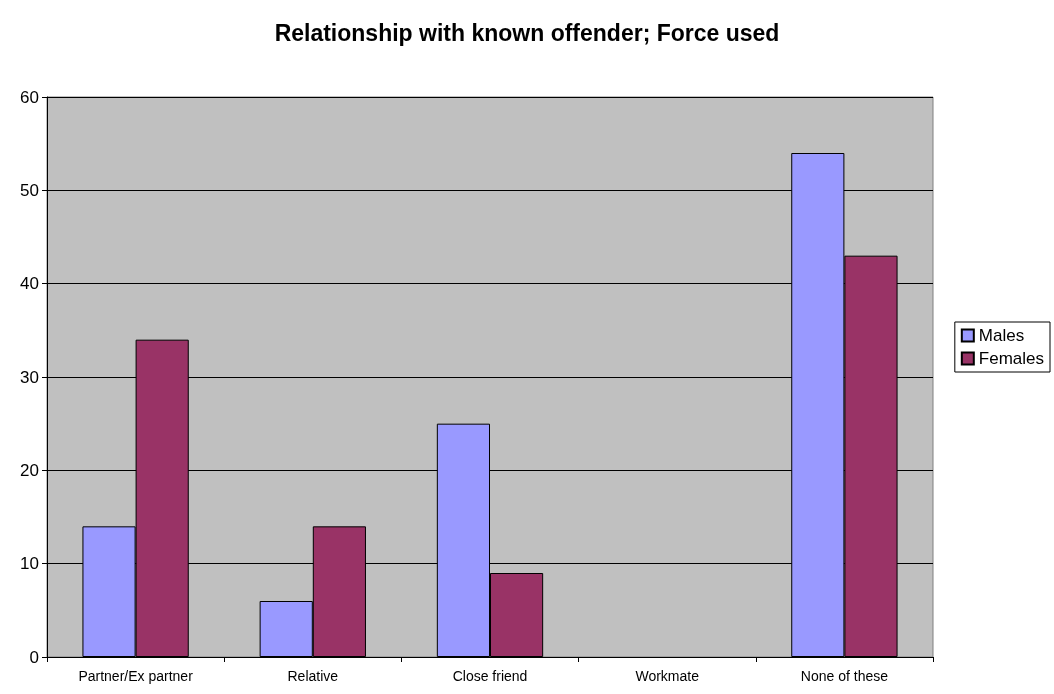  What do you see at coordinates (29, 284) in the screenshot?
I see `y-tick-label: 40` at bounding box center [29, 284].